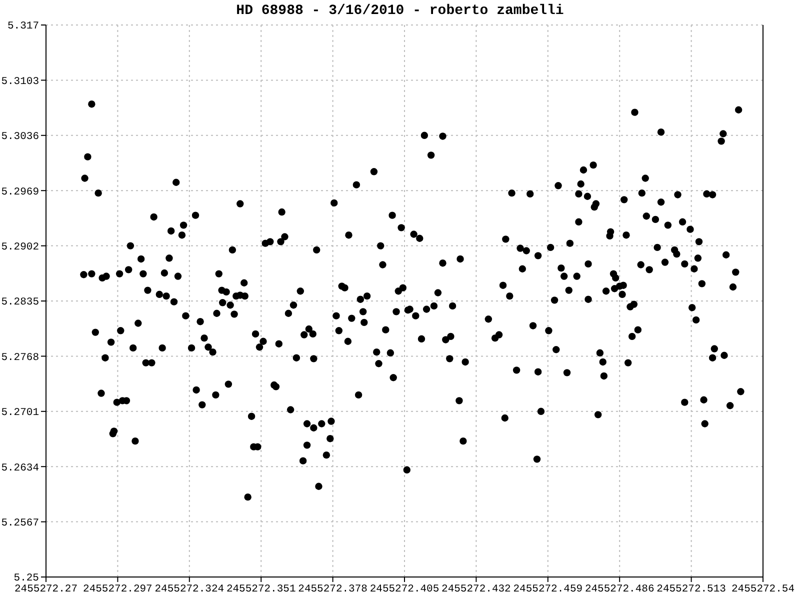 The image size is (800, 600). Describe the element at coordinates (20, 413) in the screenshot. I see `y-tick-label: 5.2701` at that location.